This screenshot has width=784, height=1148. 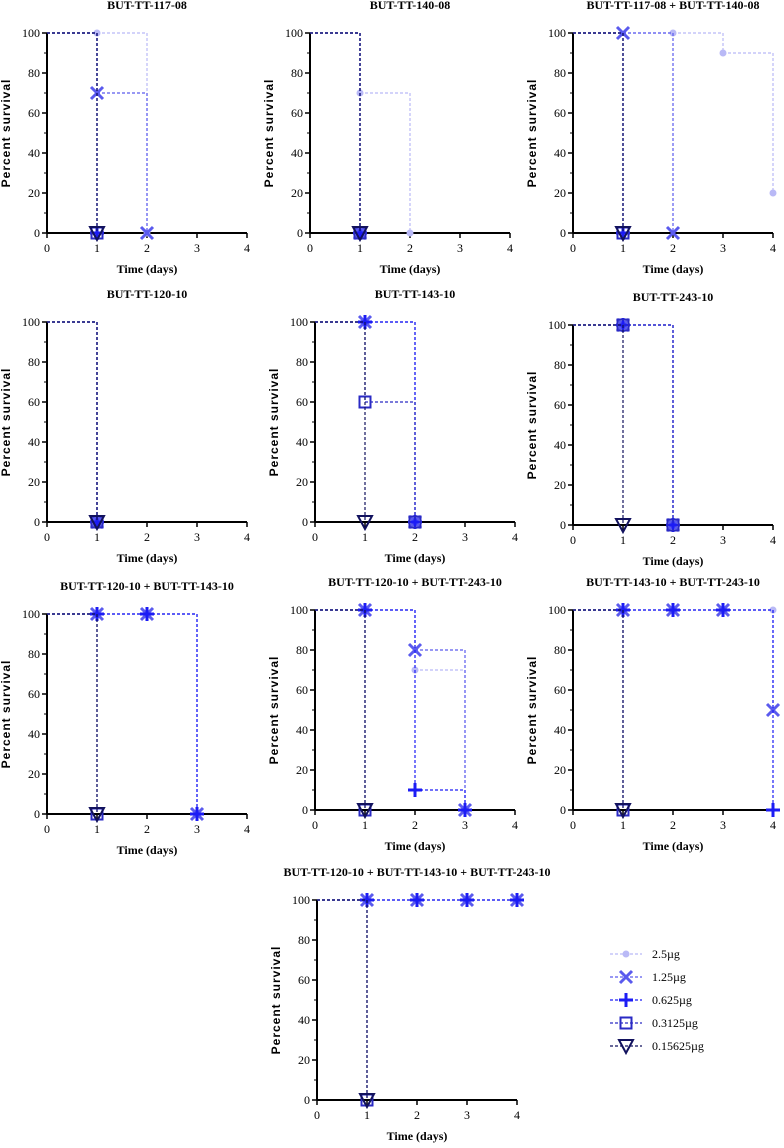 What do you see at coordinates (666, 954) in the screenshot?
I see `legend-label: 2.5µg` at bounding box center [666, 954].